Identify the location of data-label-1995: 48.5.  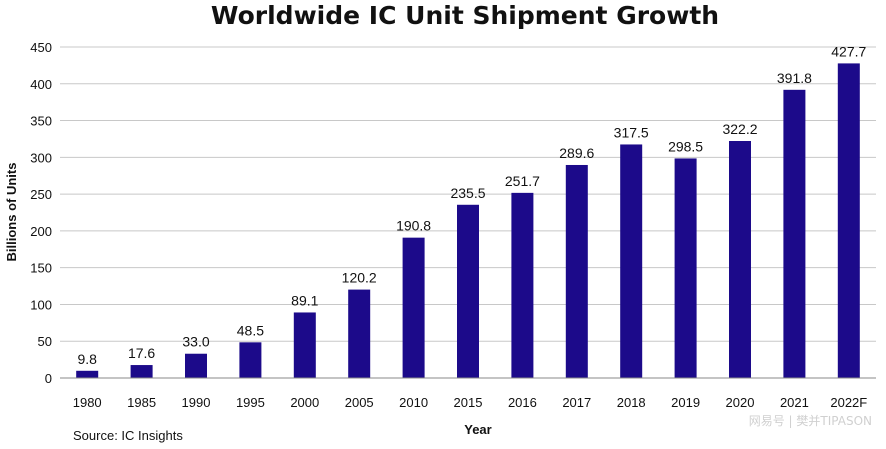
(250, 330).